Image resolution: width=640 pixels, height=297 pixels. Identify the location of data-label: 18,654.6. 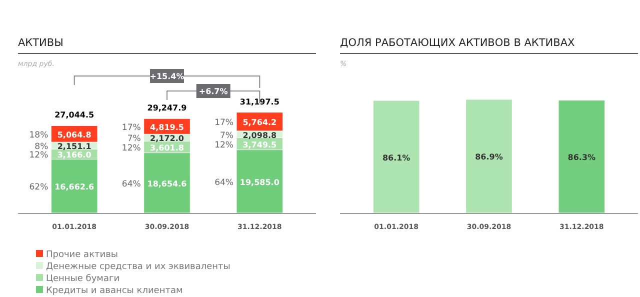
(167, 183).